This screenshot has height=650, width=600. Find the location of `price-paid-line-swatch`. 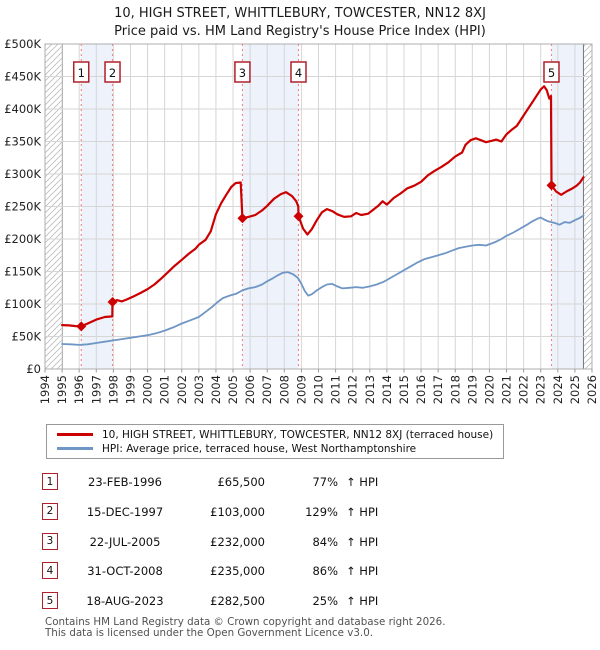

price-paid-line-swatch is located at coordinates (75, 434).